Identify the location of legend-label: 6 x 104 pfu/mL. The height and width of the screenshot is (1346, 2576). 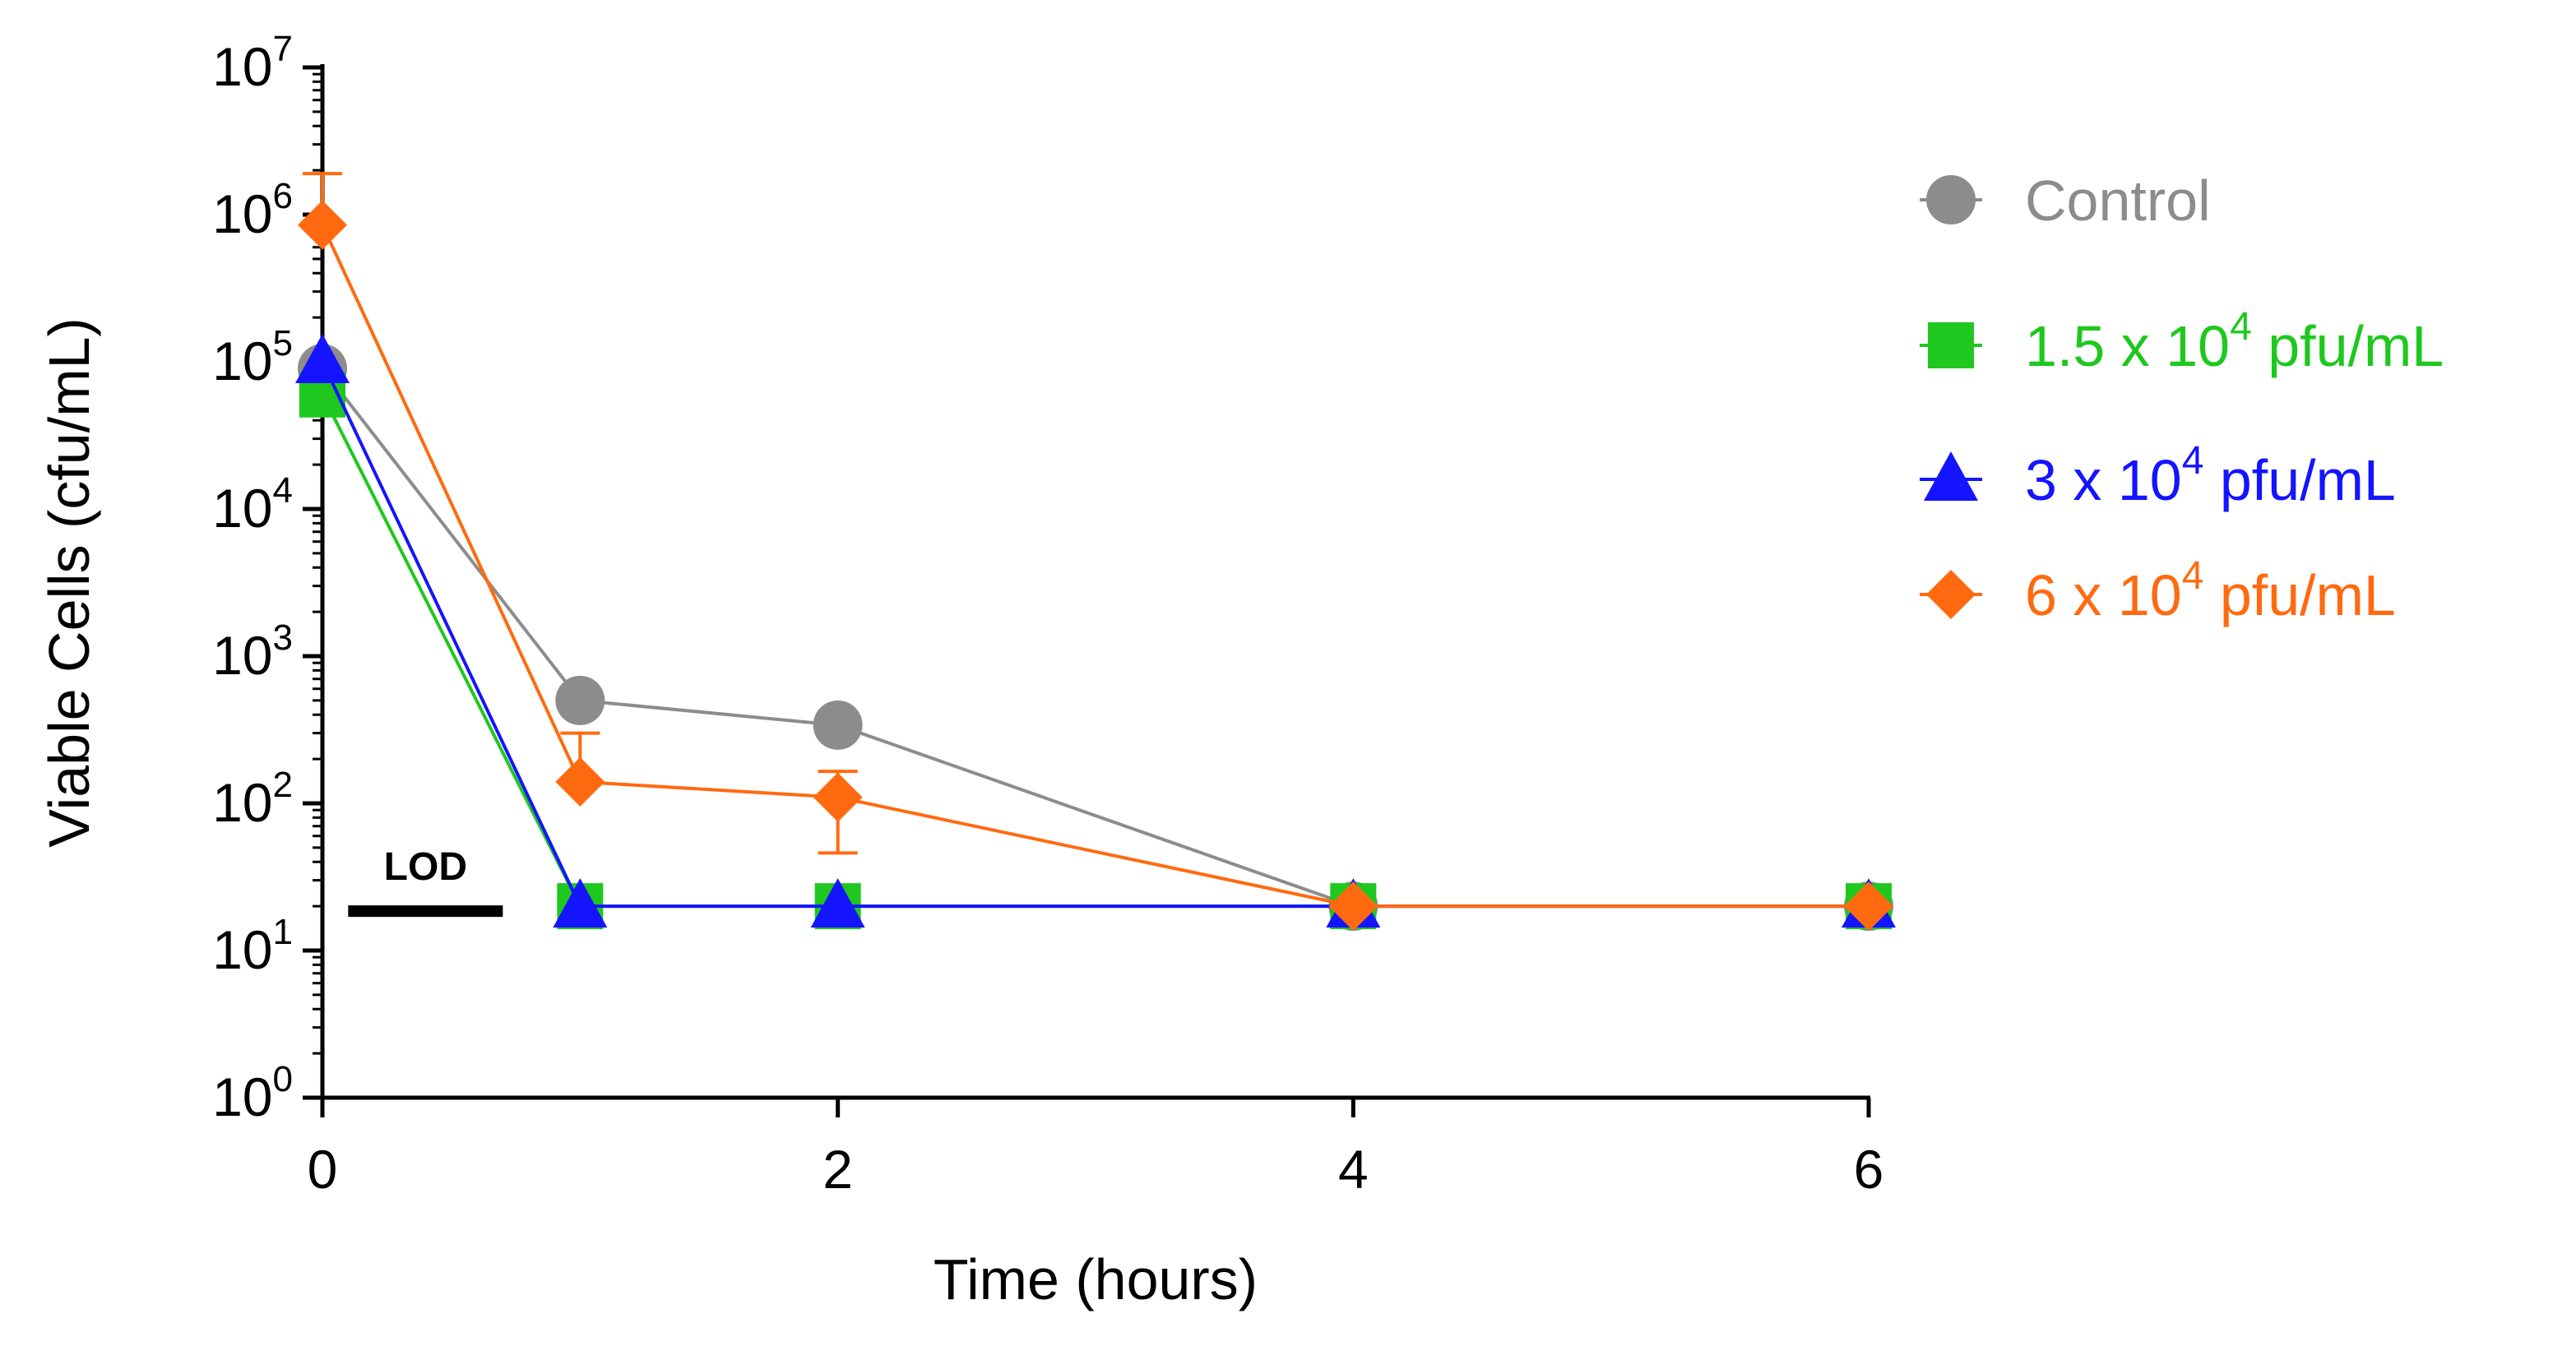
(2211, 590).